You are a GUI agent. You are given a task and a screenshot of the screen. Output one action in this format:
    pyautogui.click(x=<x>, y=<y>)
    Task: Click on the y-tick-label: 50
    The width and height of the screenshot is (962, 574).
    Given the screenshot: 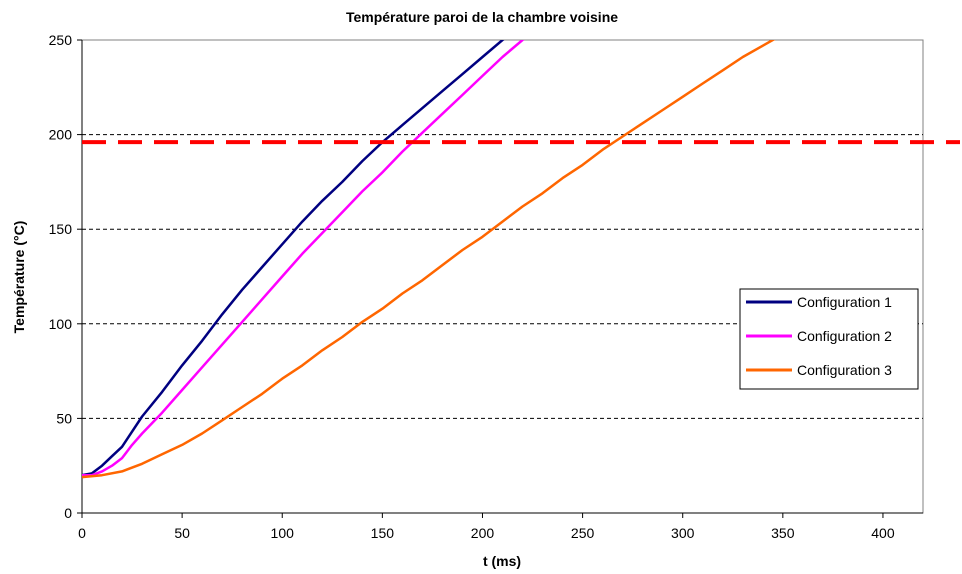 What is the action you would take?
    pyautogui.click(x=64, y=418)
    